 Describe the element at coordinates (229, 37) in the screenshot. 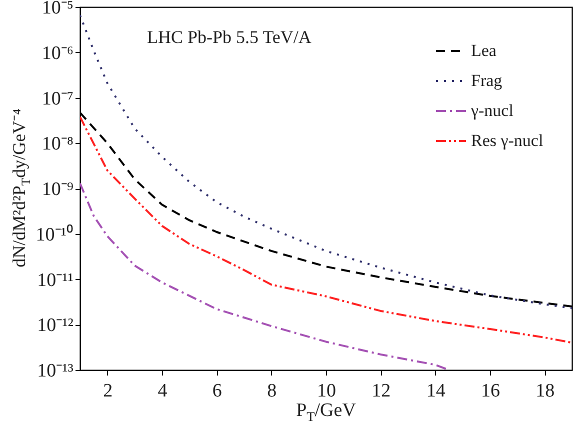

I see `annotation: LHC Pb-Pb 5.5 TeV/A` at that location.